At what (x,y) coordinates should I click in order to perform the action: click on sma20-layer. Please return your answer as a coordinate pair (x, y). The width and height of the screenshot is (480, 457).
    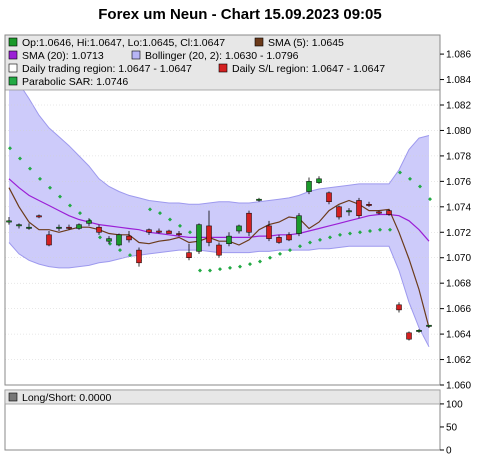
    Looking at the image, I should click on (219, 210).